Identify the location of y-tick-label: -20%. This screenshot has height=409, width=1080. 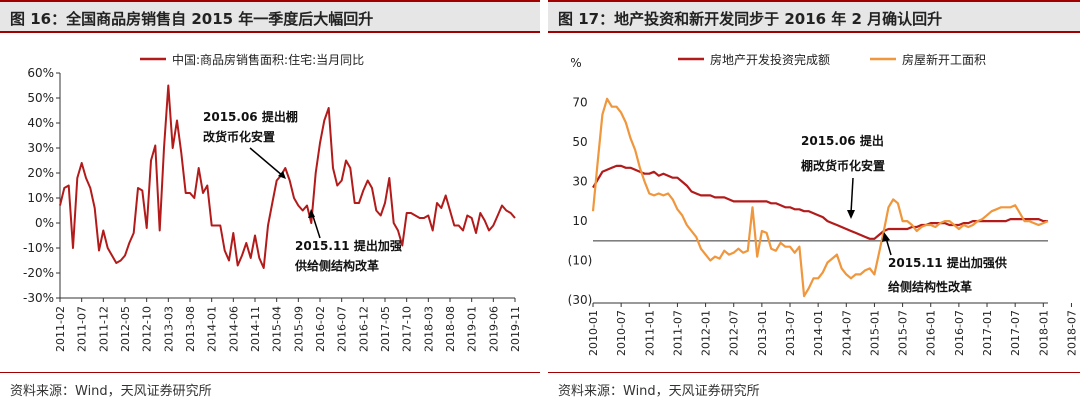
(38, 273).